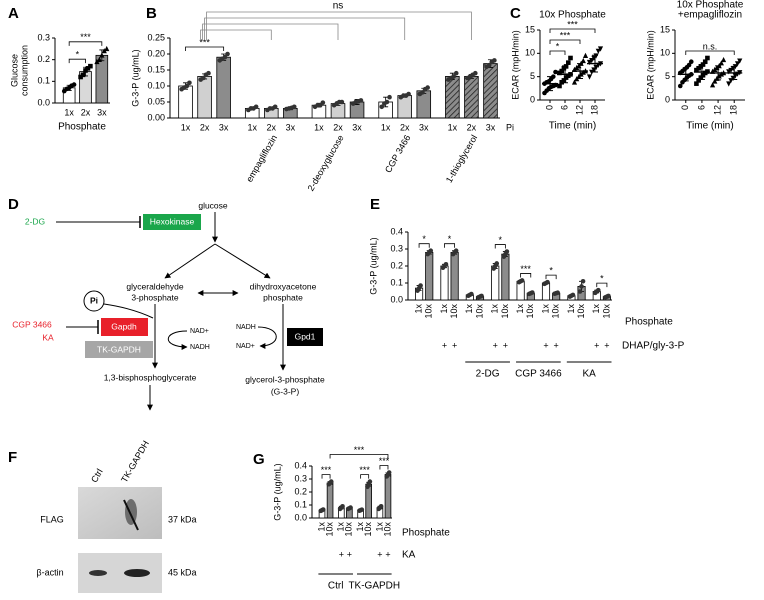  Describe the element at coordinates (156, 37) in the screenshot. I see `y-tick-label: 0.25` at that location.